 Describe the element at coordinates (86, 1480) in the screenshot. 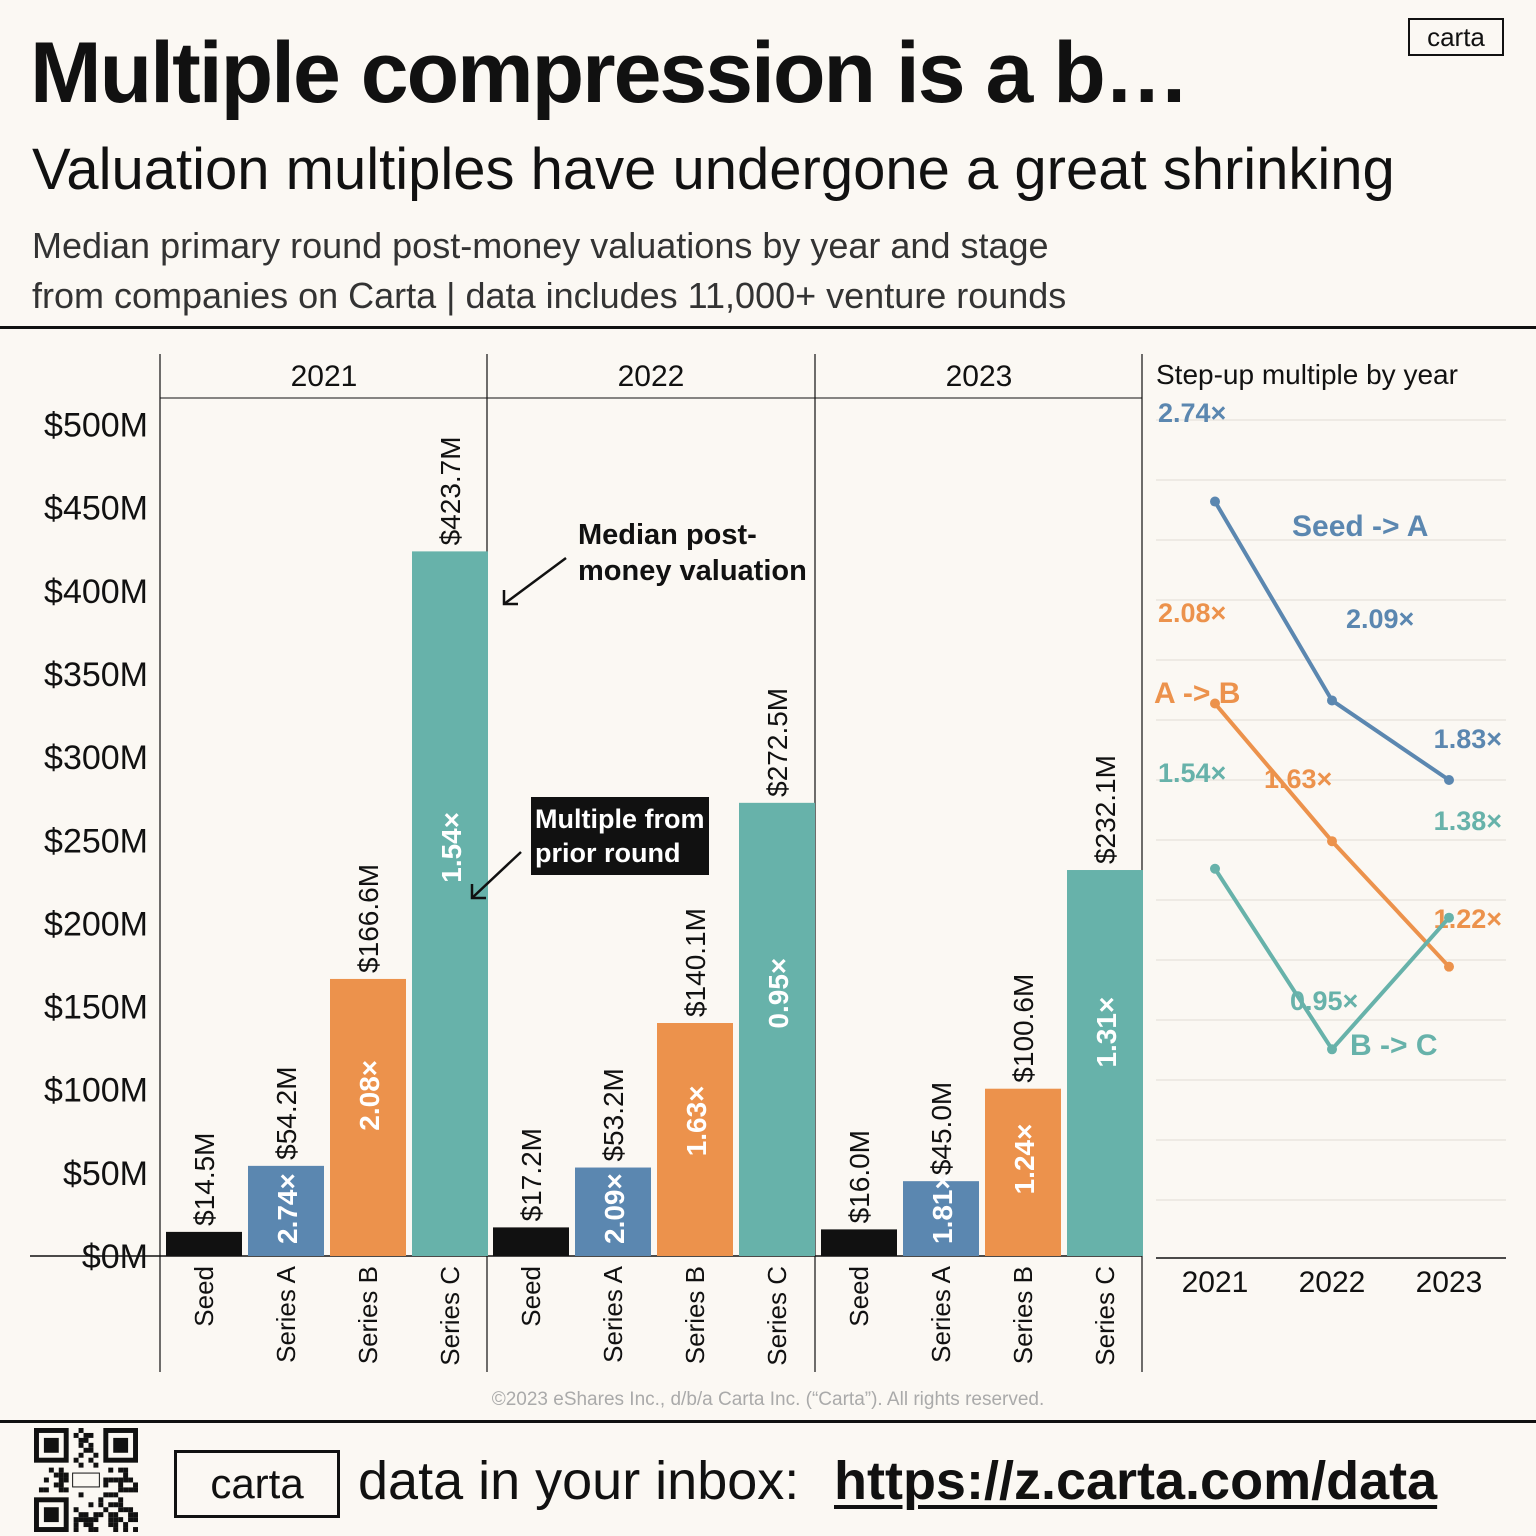

I see `qr-code` at that location.